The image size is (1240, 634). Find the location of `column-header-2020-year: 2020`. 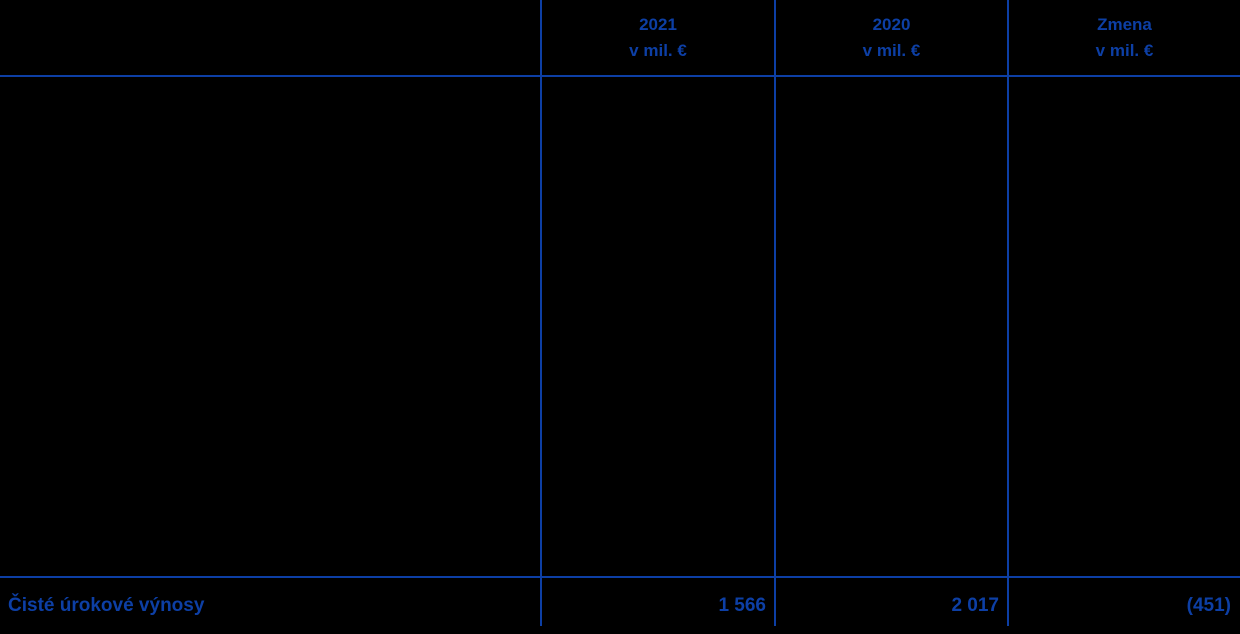

column-header-2020-year: 2020 is located at coordinates (891, 24).